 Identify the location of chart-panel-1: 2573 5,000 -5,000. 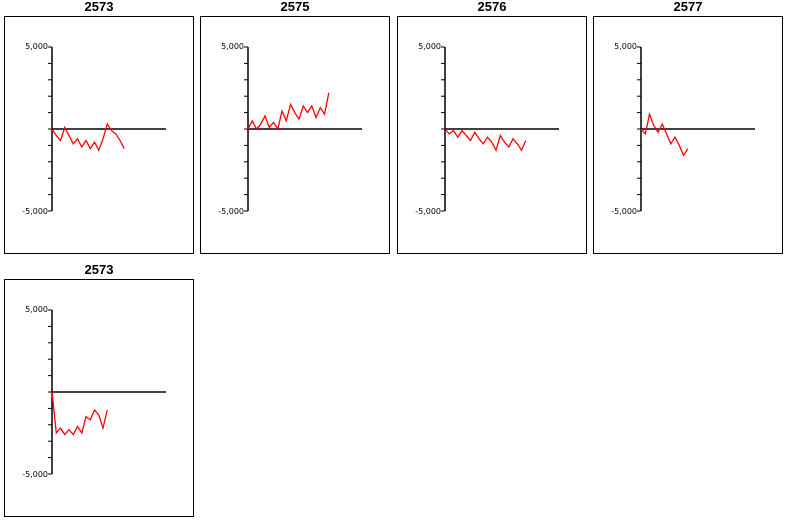
(99, 129).